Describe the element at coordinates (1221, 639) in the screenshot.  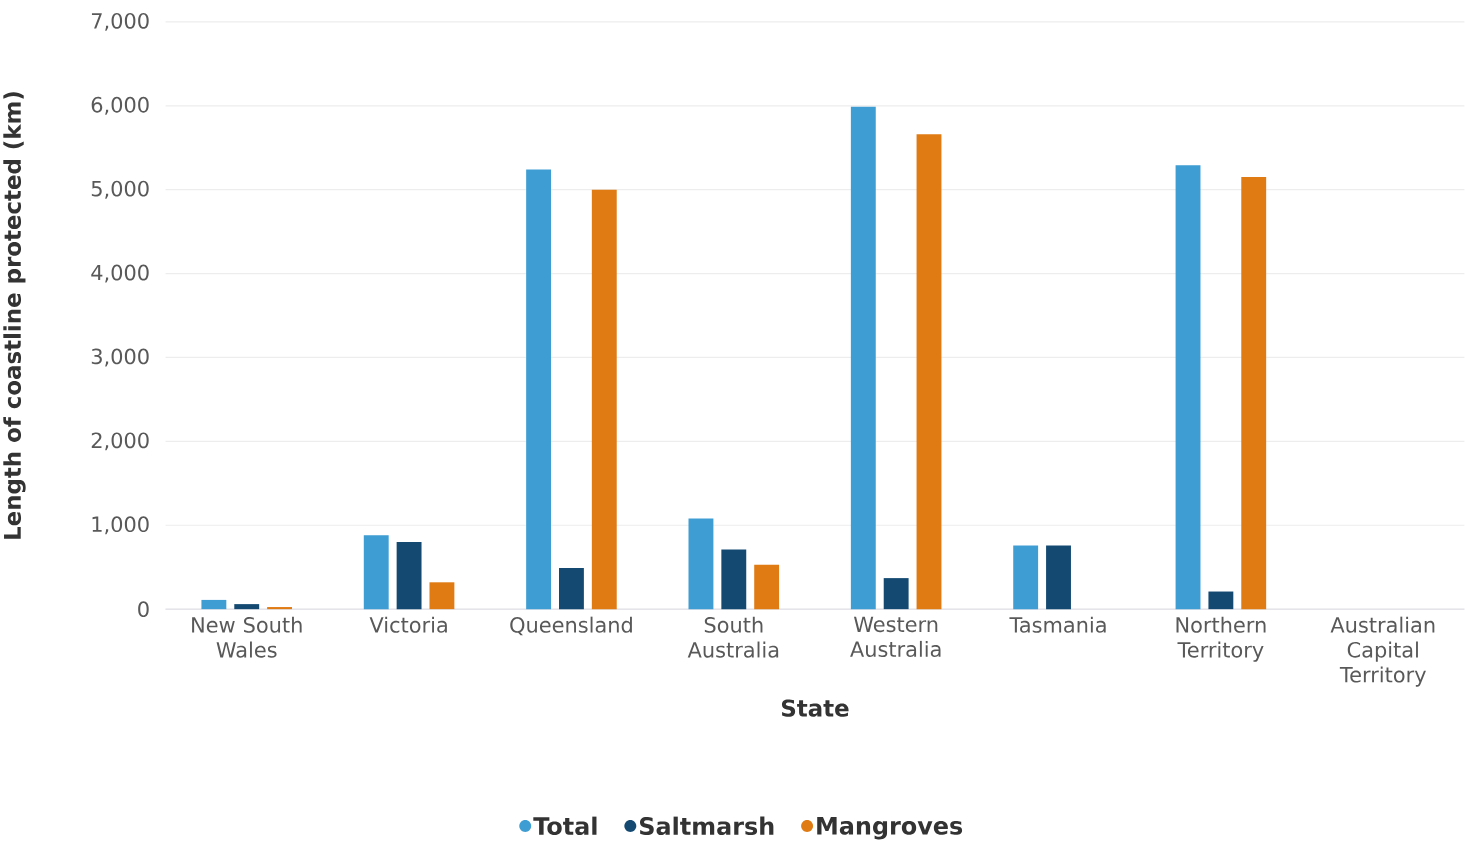
I see `x-tick-label: Northern Territory` at that location.